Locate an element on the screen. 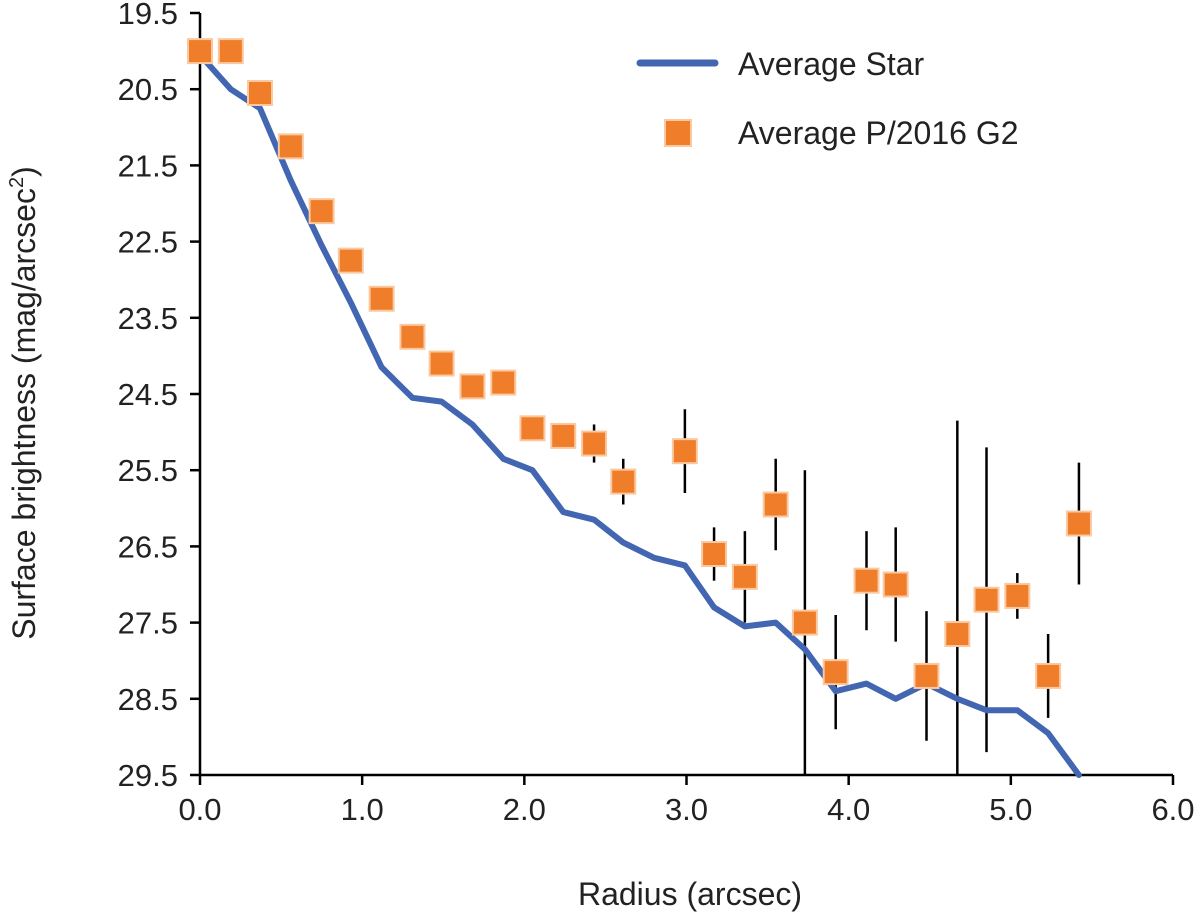 The image size is (1200, 924). legend-label-average-star: Average Star is located at coordinates (831, 64).